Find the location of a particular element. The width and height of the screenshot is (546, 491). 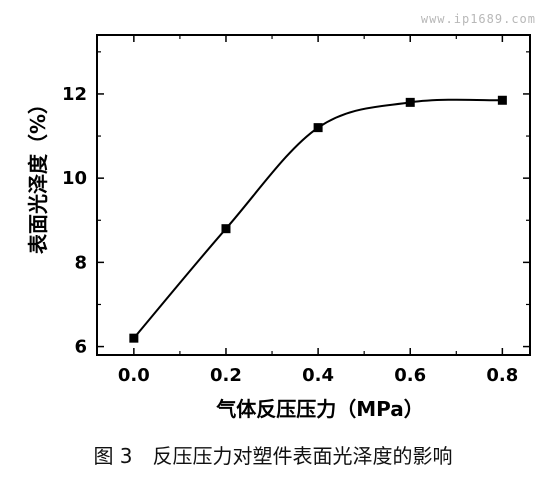

x-tick-label: 0.6 is located at coordinates (410, 375).